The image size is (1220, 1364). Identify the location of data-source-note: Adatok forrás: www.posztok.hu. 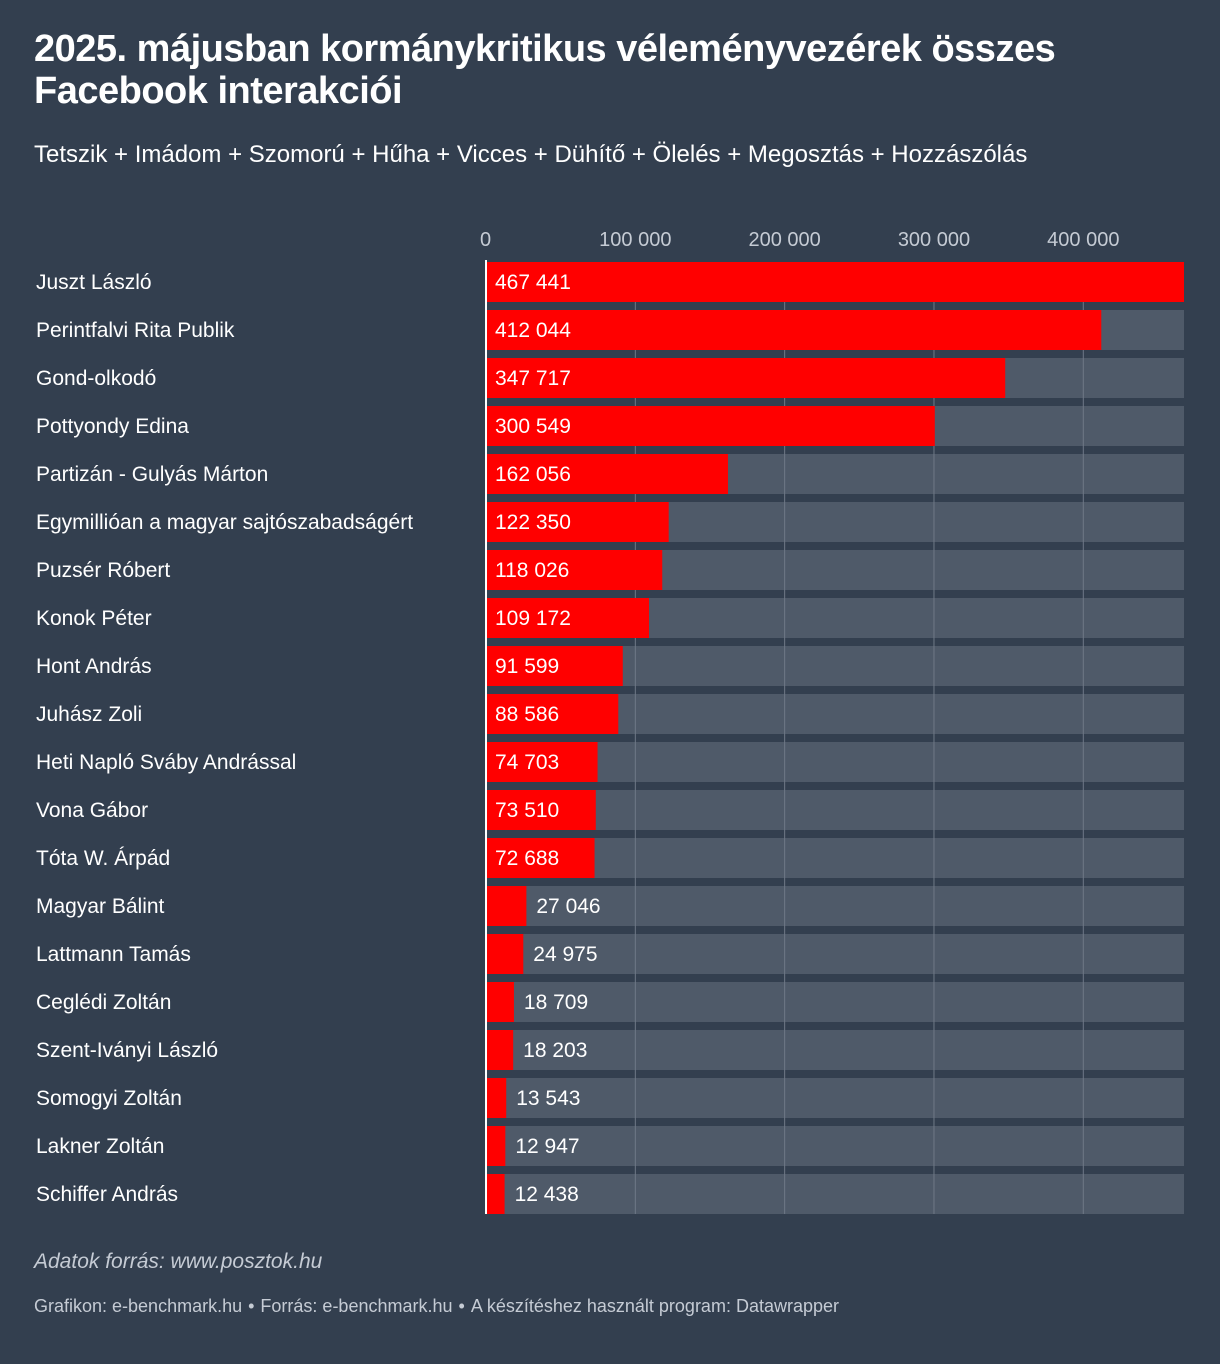
(178, 1261).